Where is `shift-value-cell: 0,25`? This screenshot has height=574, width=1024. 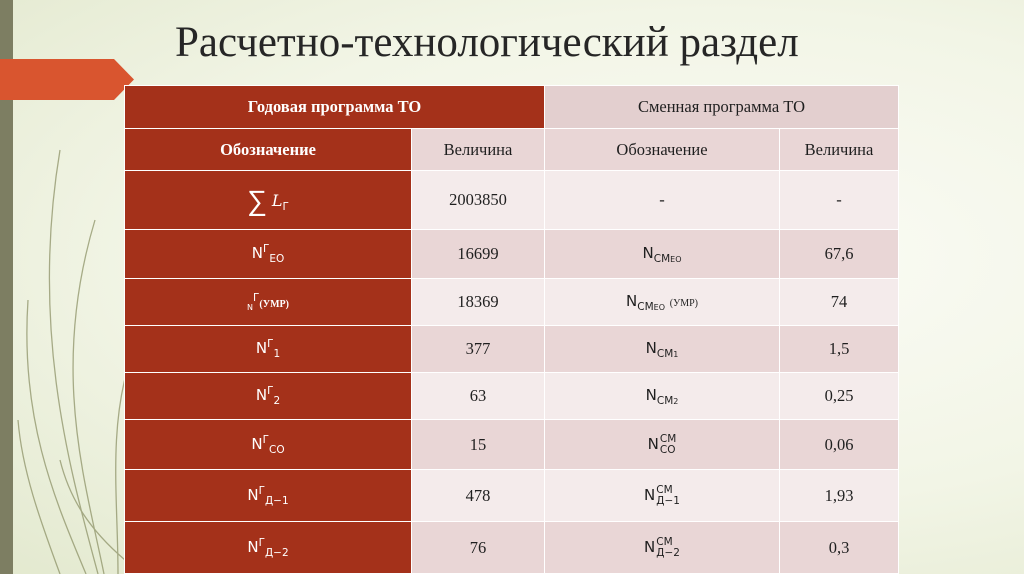
shift-value-cell: 0,25 is located at coordinates (839, 396).